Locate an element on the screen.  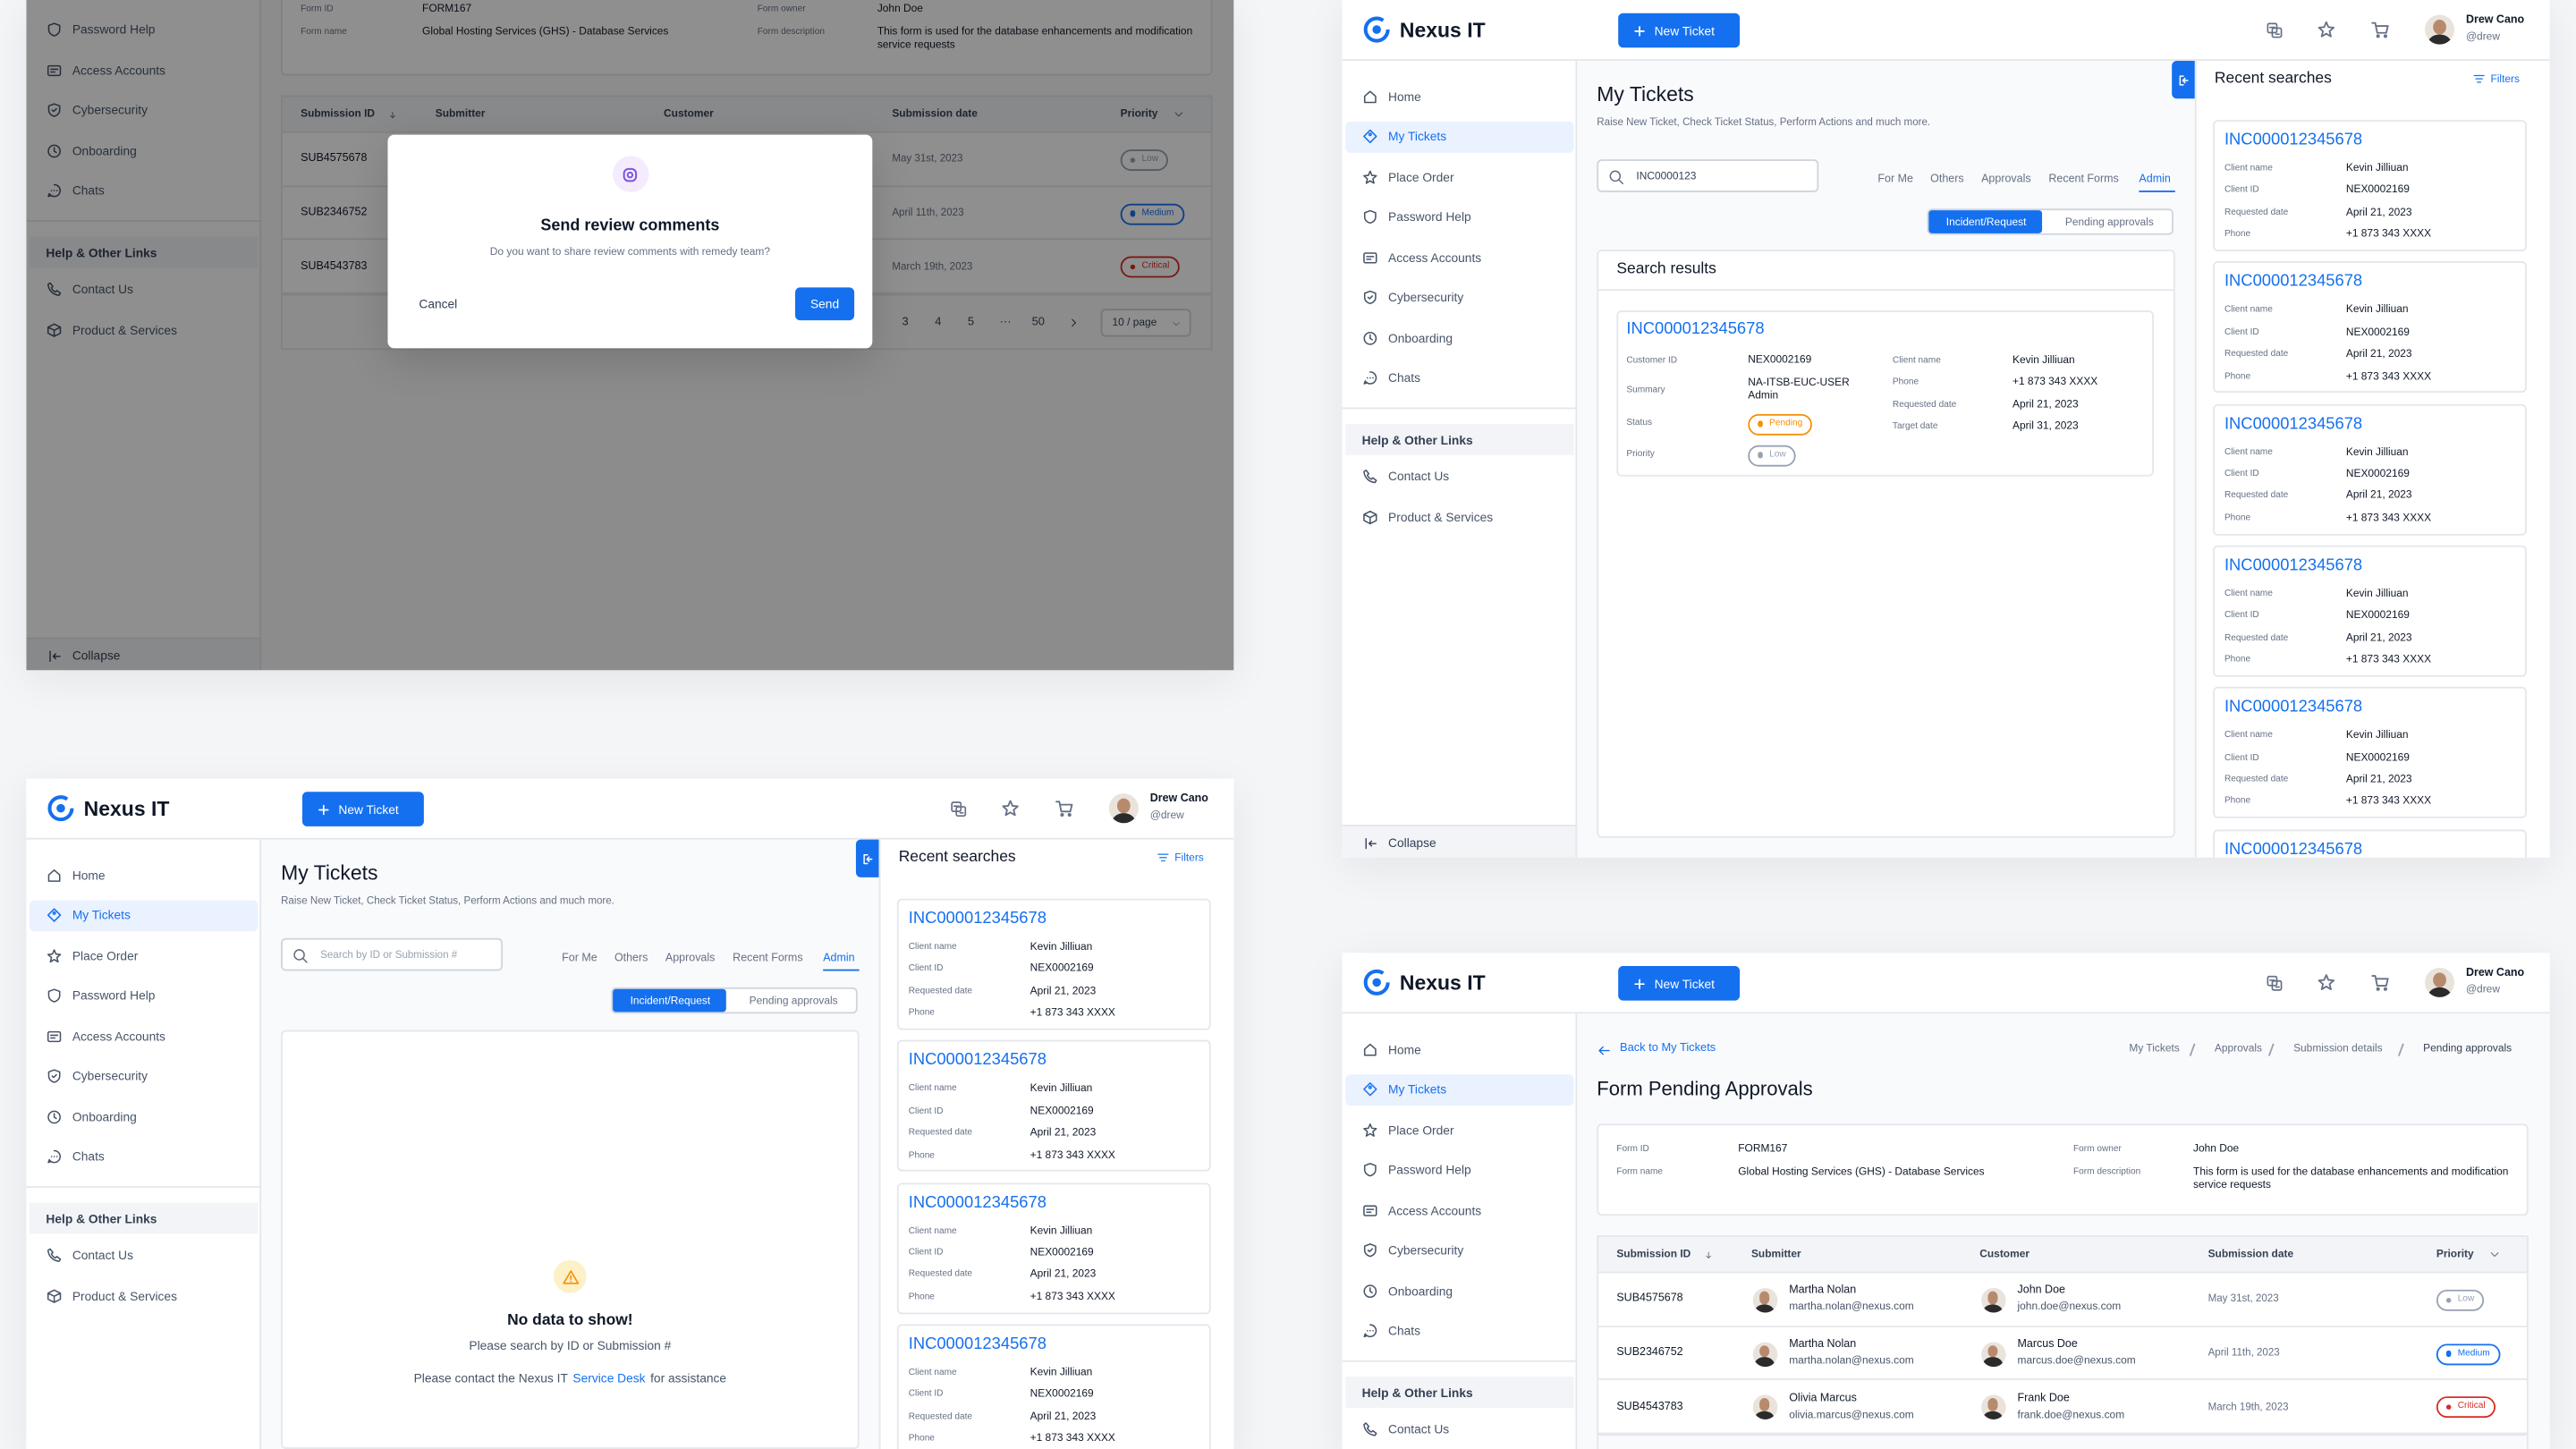
badge: Low is located at coordinates (1772, 455).